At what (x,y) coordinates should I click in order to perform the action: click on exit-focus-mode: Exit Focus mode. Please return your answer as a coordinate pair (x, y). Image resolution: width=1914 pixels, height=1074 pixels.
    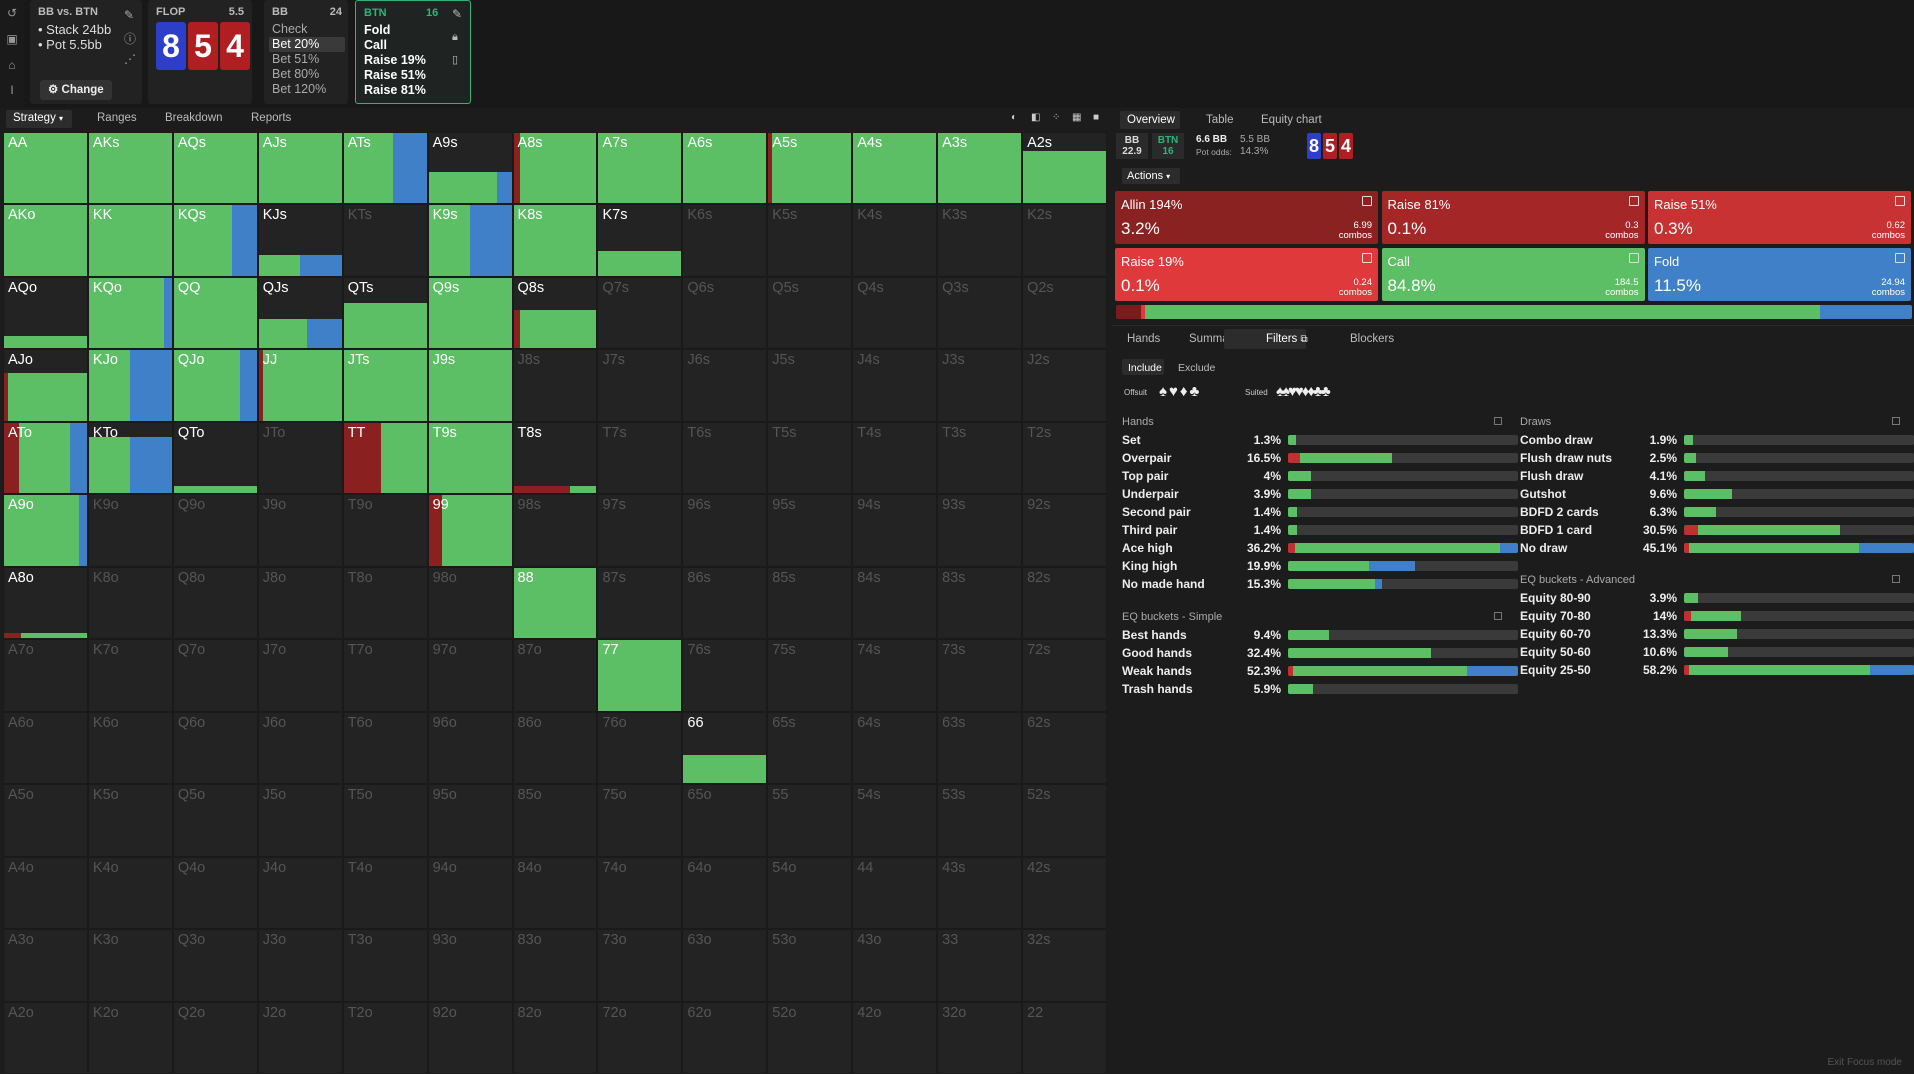
    Looking at the image, I should click on (1864, 1062).